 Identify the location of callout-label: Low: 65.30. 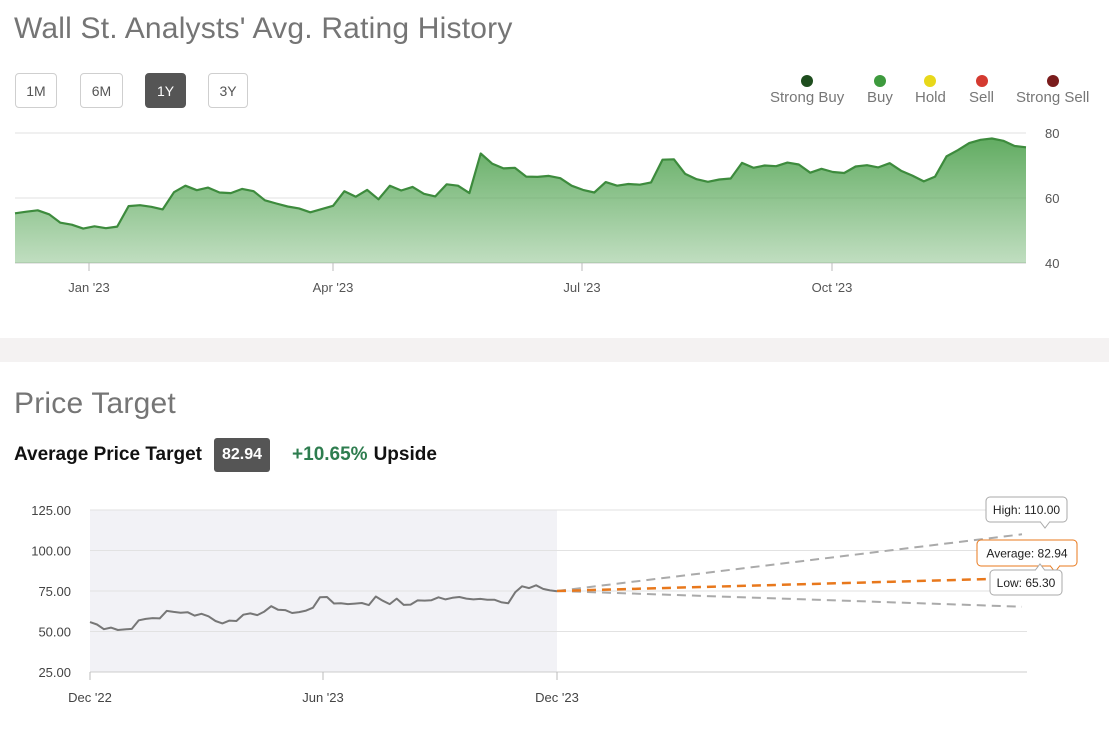
(1026, 583).